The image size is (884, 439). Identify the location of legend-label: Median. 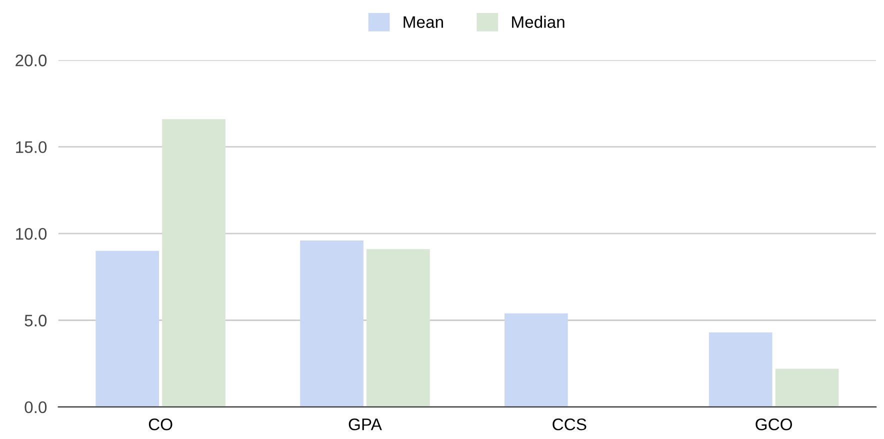
(538, 22).